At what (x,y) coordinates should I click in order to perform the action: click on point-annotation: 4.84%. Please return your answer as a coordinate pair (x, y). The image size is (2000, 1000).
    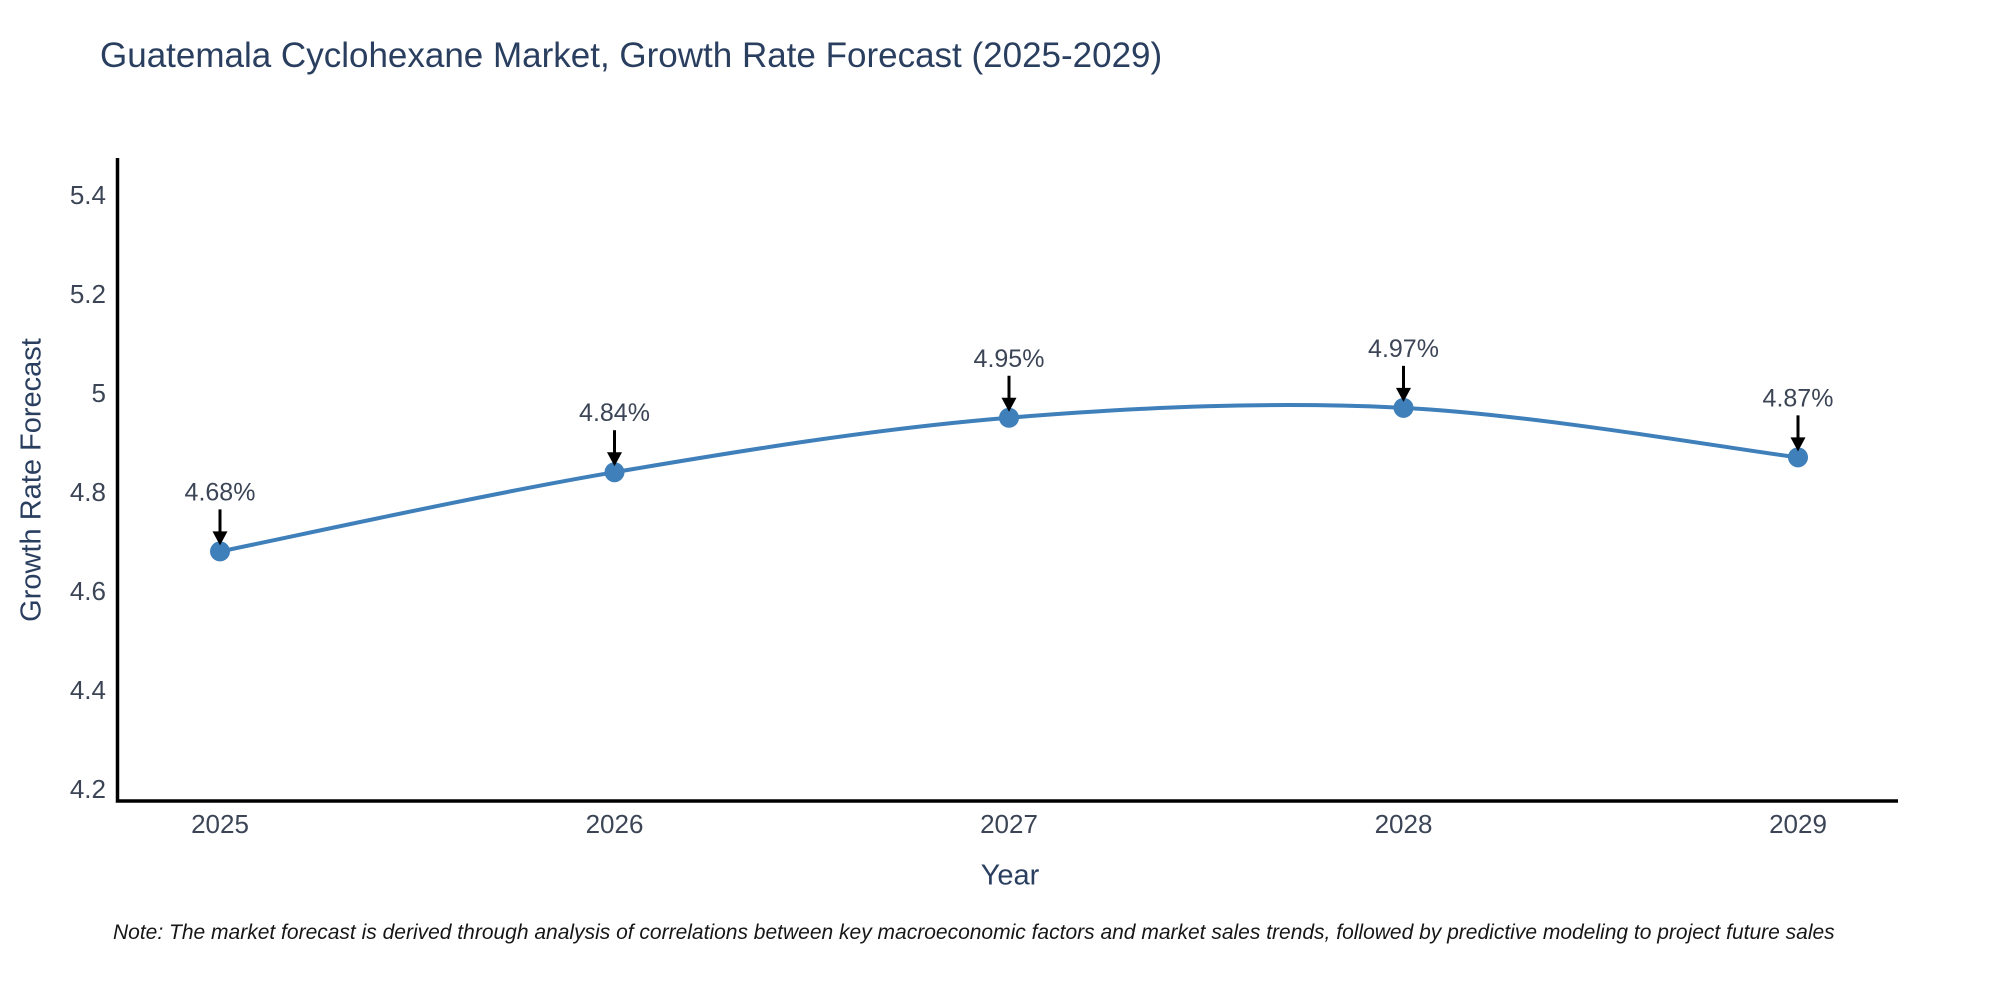
    Looking at the image, I should click on (614, 433).